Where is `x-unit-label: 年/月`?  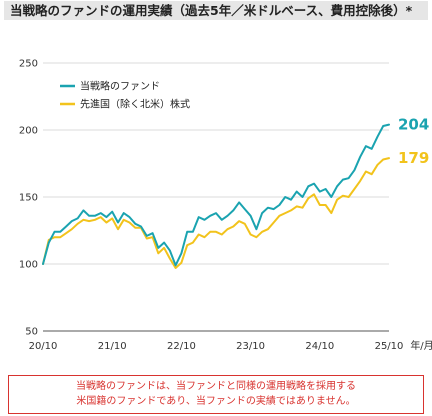
x-unit-label: 年/月 is located at coordinates (421, 345).